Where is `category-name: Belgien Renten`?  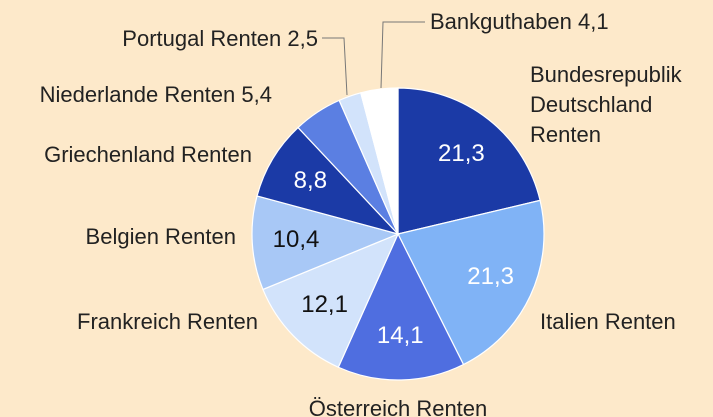 category-name: Belgien Renten is located at coordinates (160, 236).